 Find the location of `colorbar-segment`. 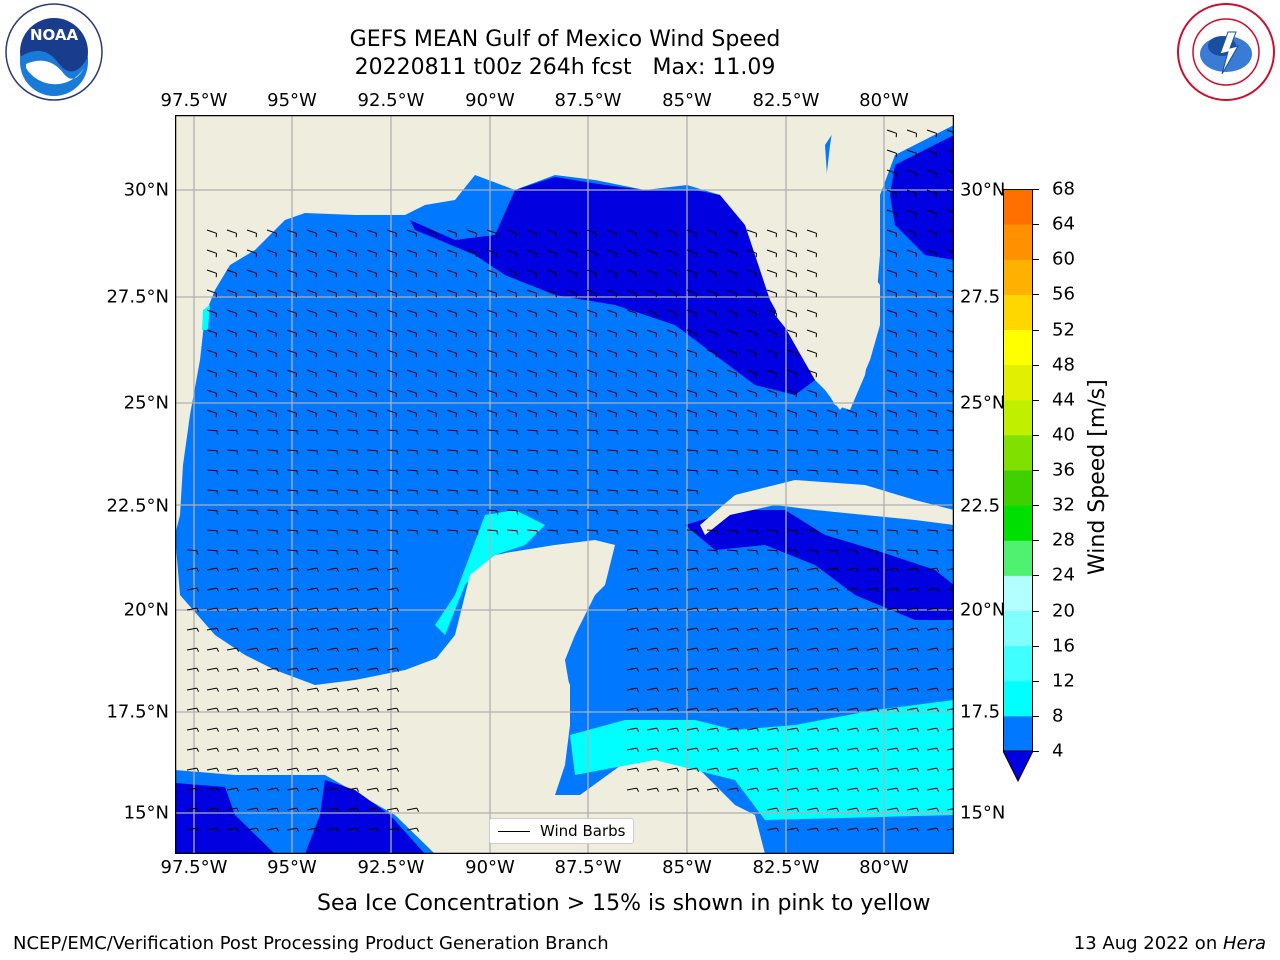

colorbar-segment is located at coordinates (1018, 242).